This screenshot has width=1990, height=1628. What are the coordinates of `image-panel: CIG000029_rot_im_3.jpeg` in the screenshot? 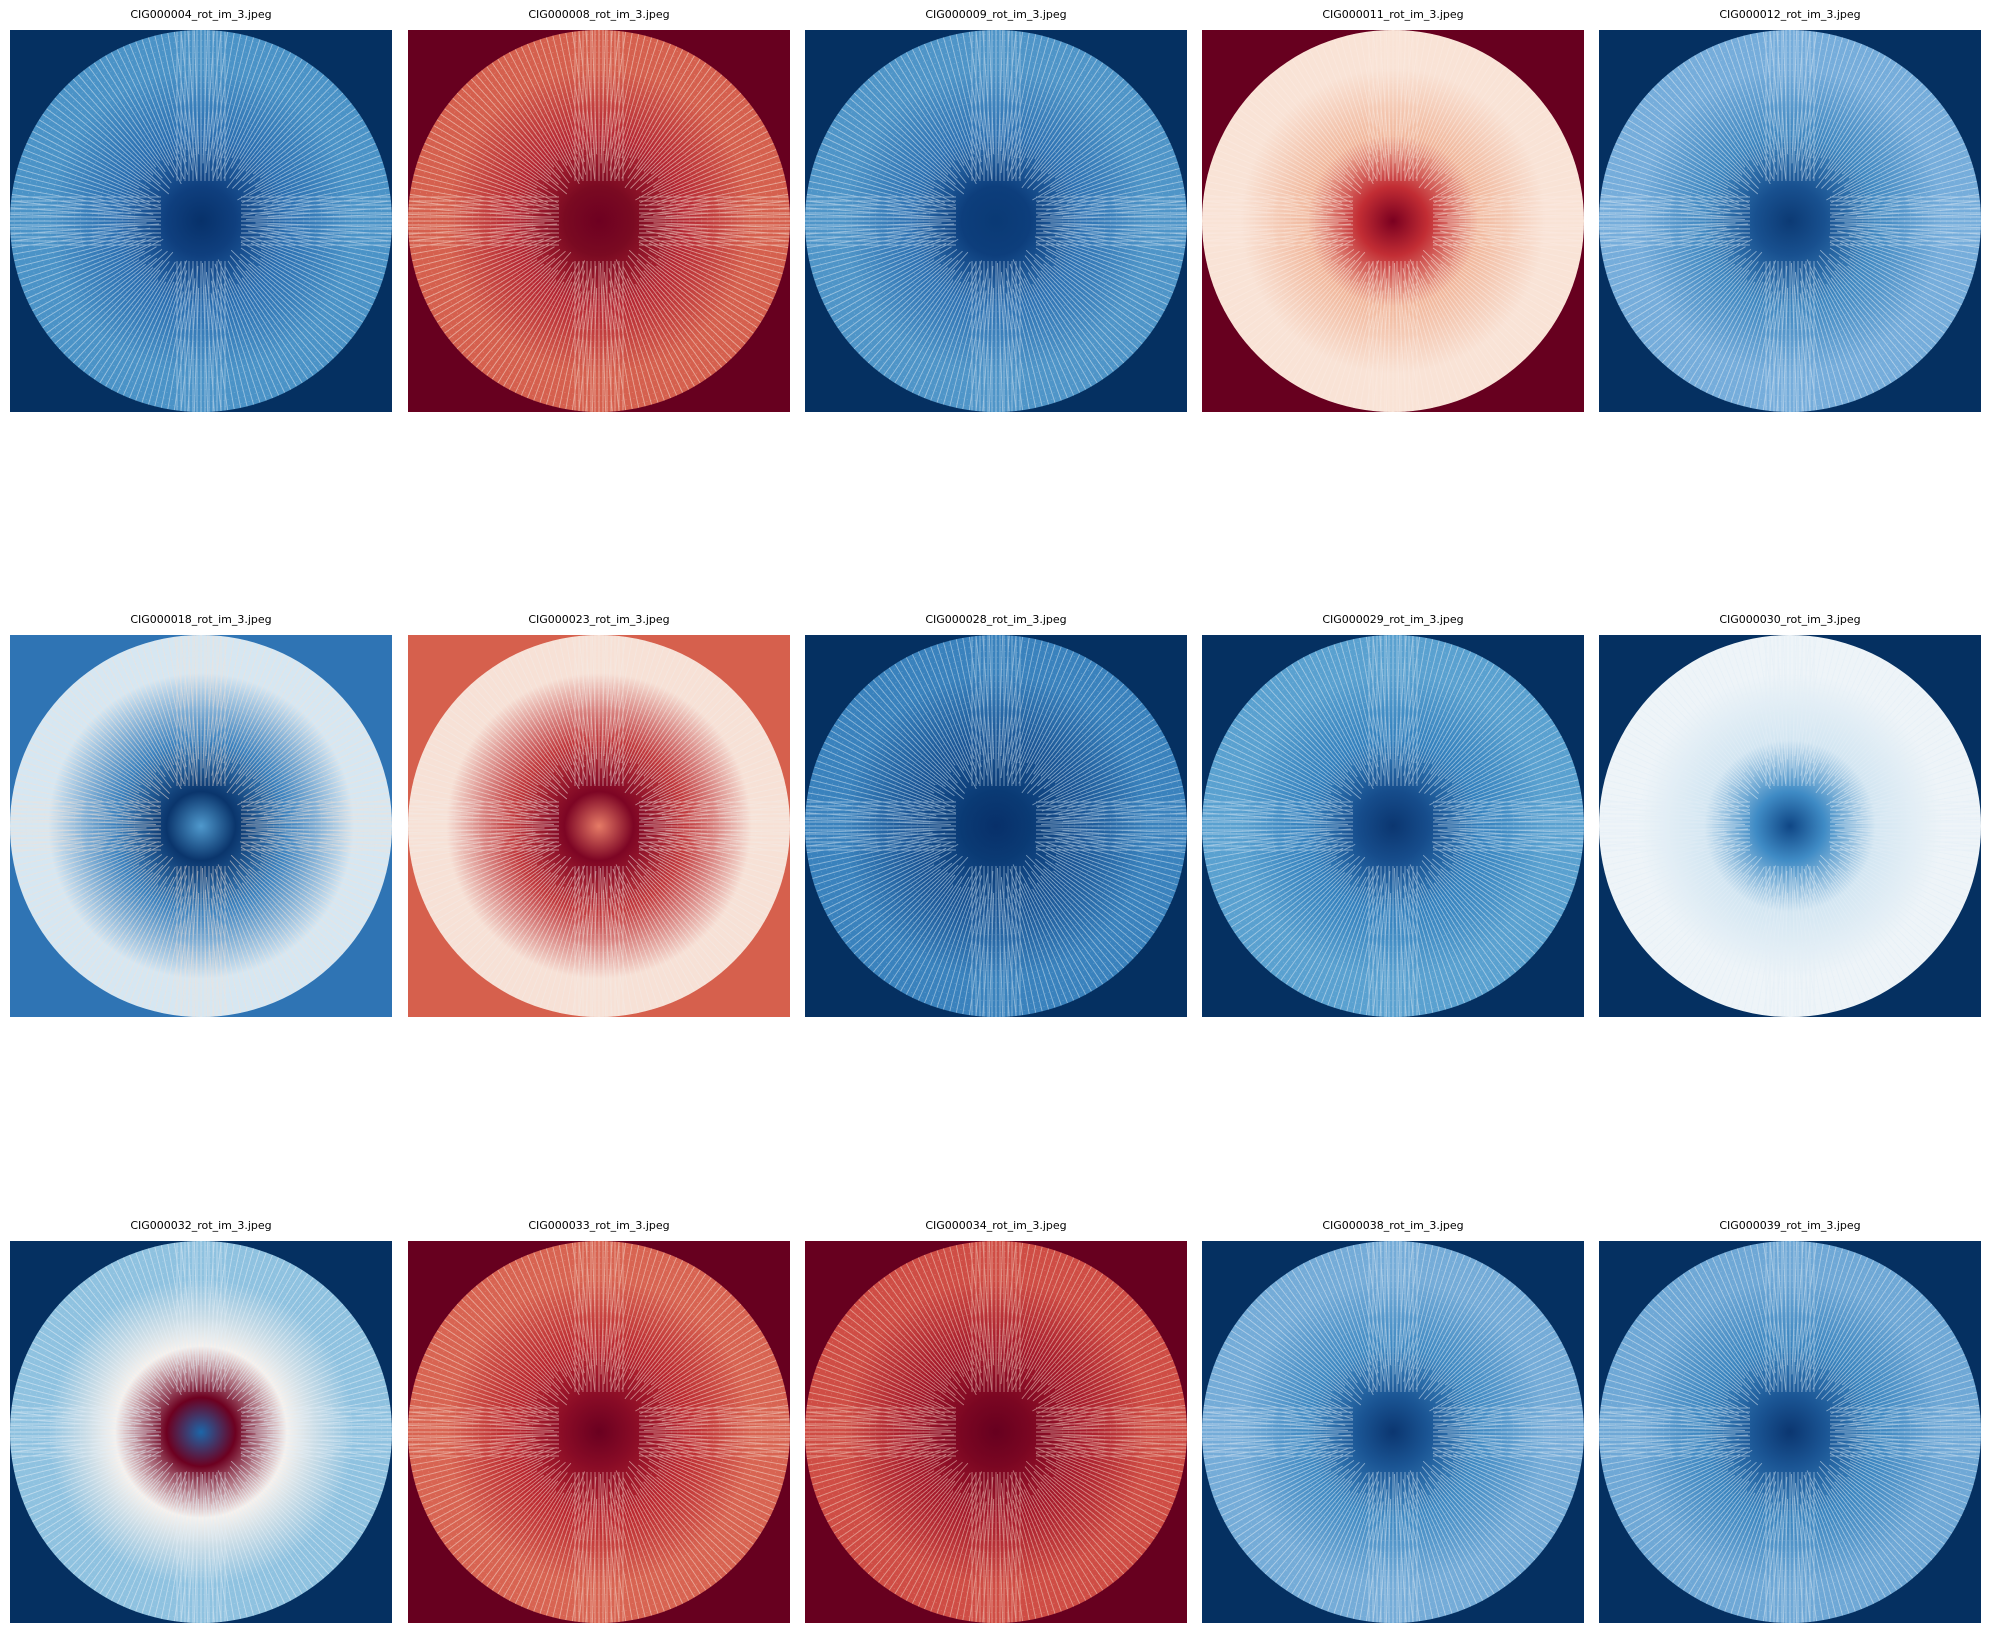 It's located at (1393, 814).